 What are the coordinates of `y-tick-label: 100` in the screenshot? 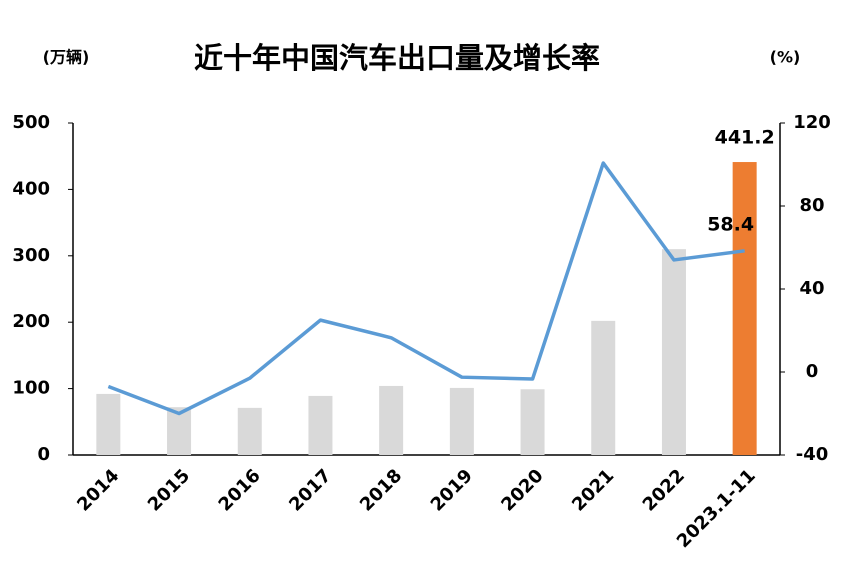 It's located at (31, 388).